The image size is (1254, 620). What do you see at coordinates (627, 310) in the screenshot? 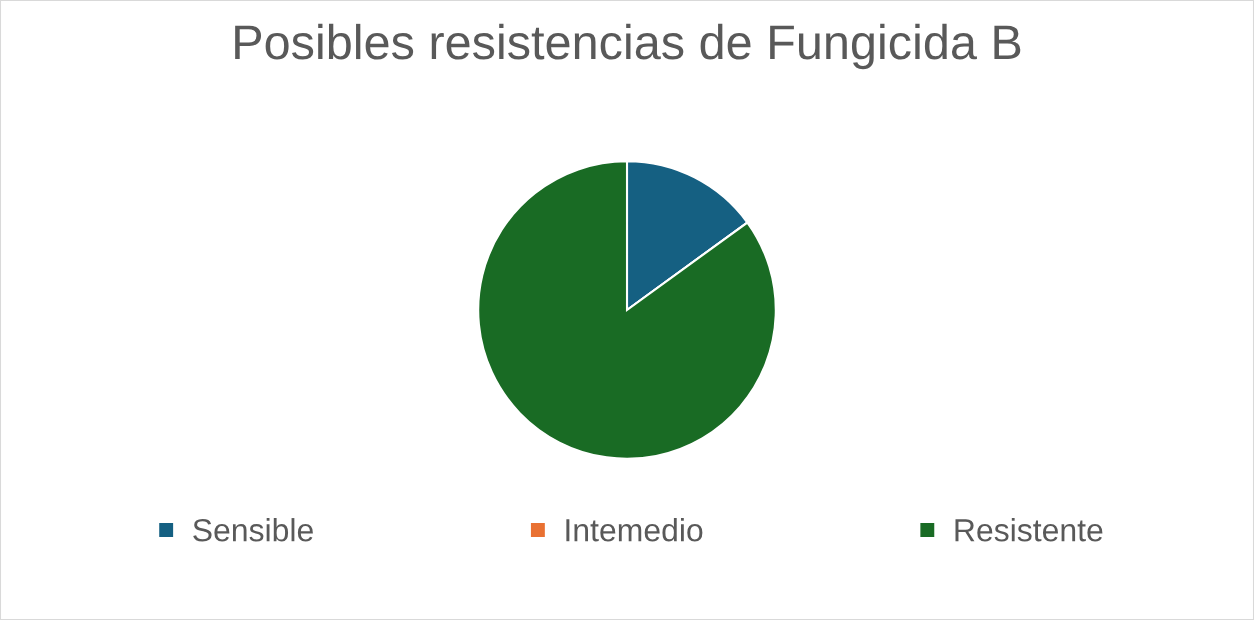
I see `pie-slice` at bounding box center [627, 310].